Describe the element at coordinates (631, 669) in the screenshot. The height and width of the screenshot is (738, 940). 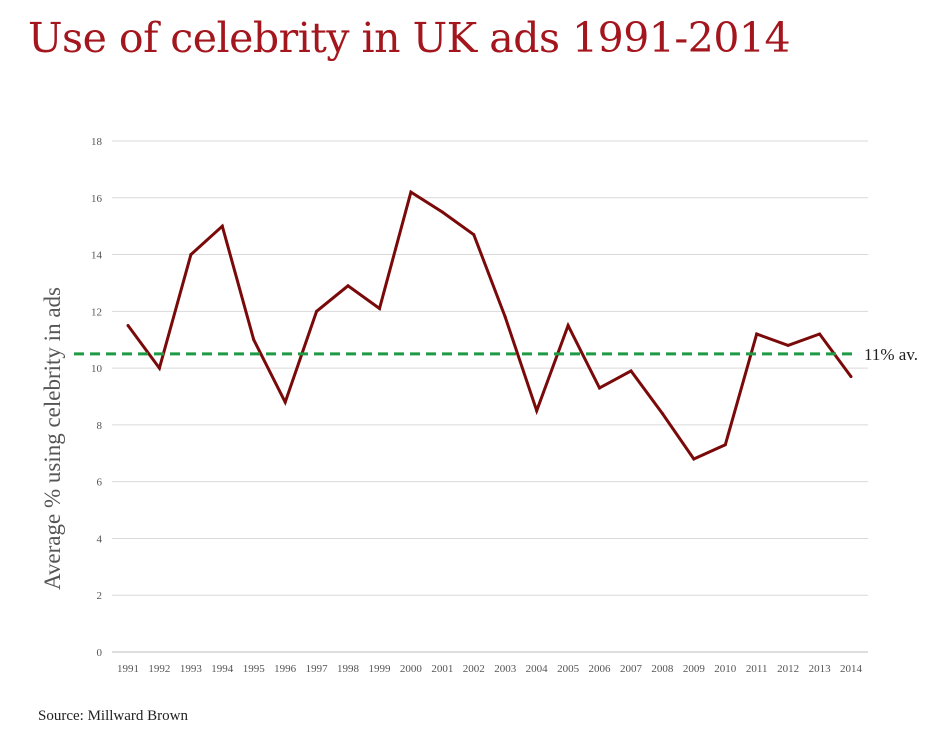
I see `x-tick-label: 2007` at that location.